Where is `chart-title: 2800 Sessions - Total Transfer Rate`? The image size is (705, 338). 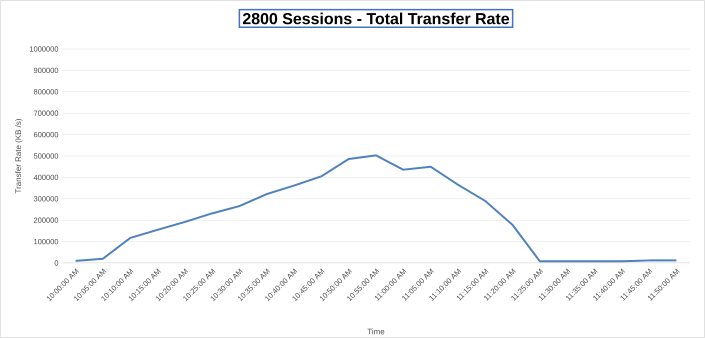 chart-title: 2800 Sessions - Total Transfer Rate is located at coordinates (376, 18).